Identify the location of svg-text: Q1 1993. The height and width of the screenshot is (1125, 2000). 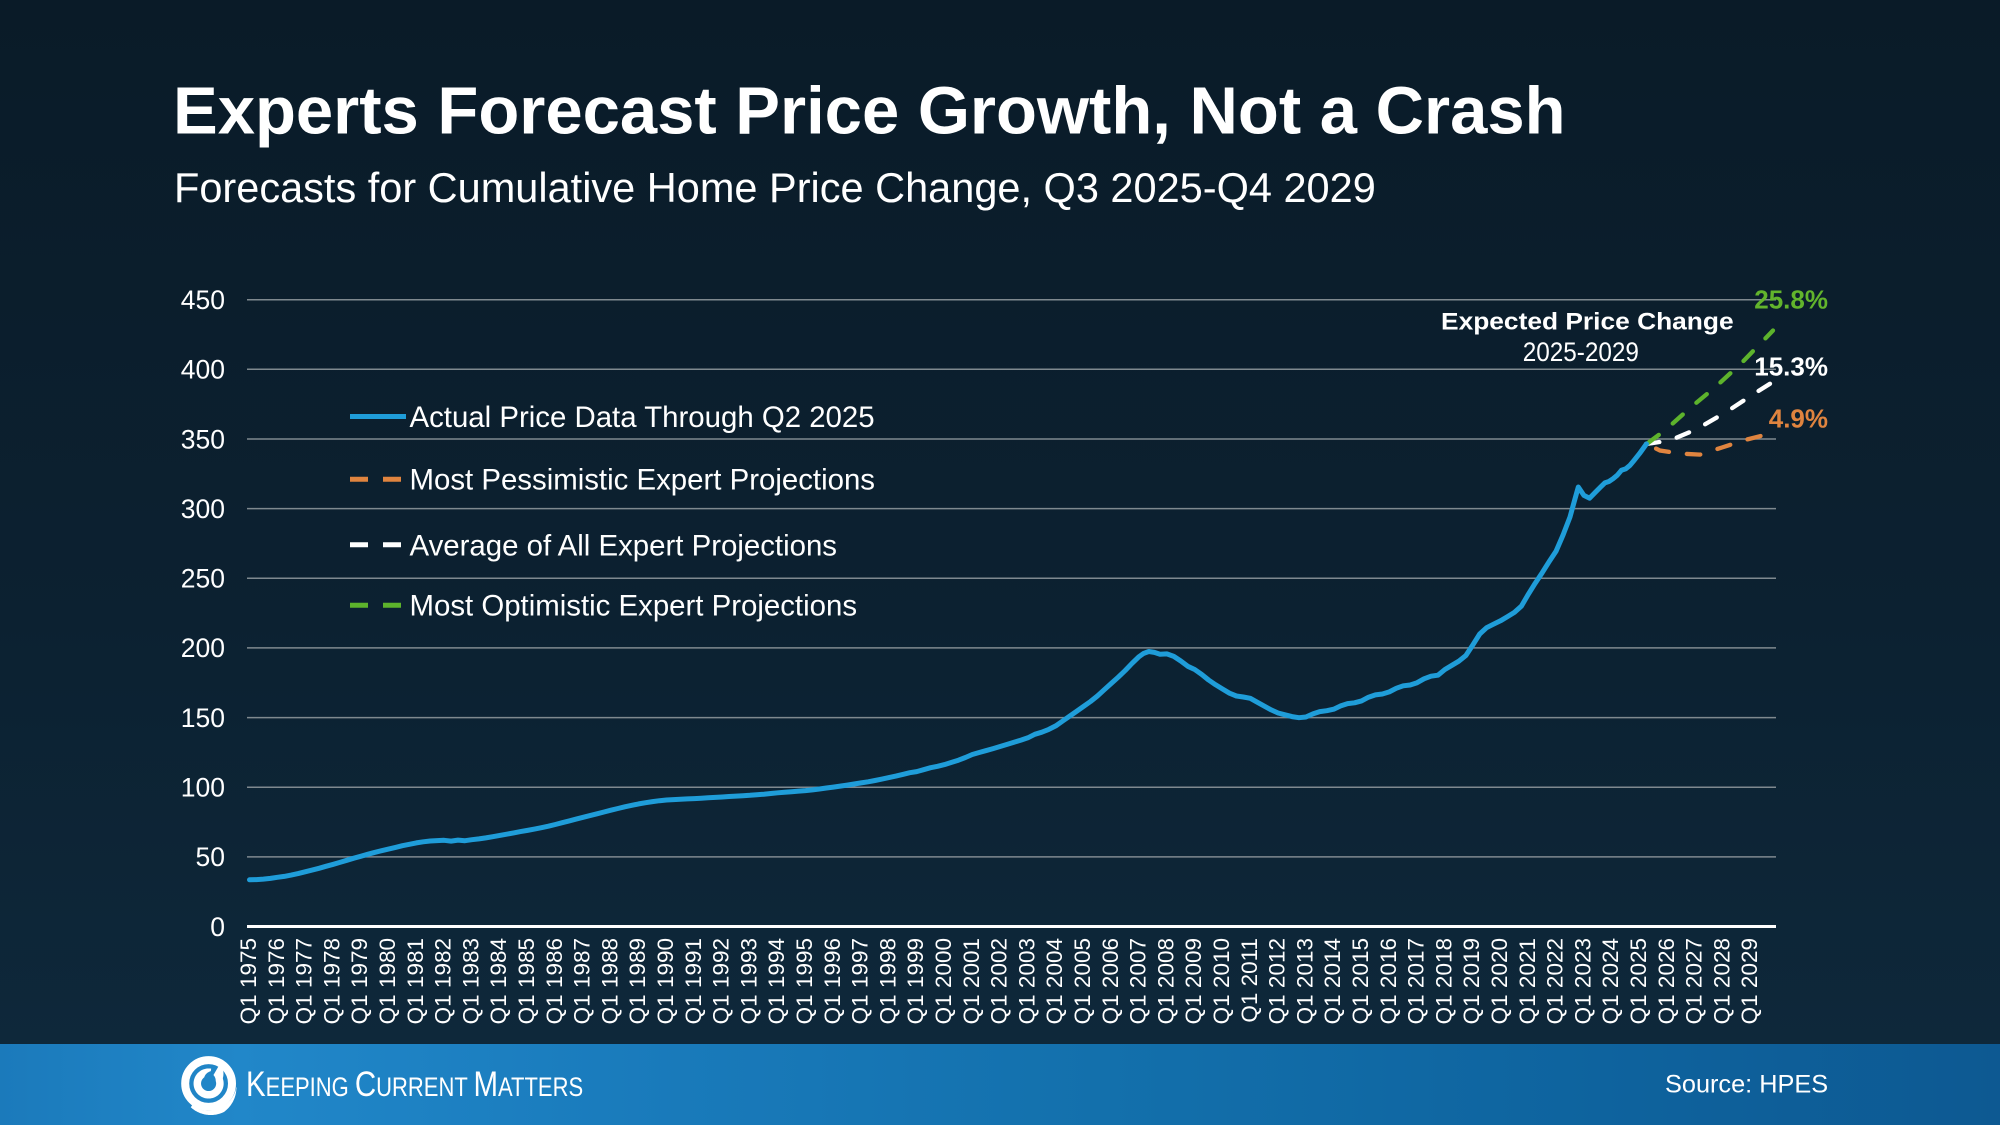
(748, 981).